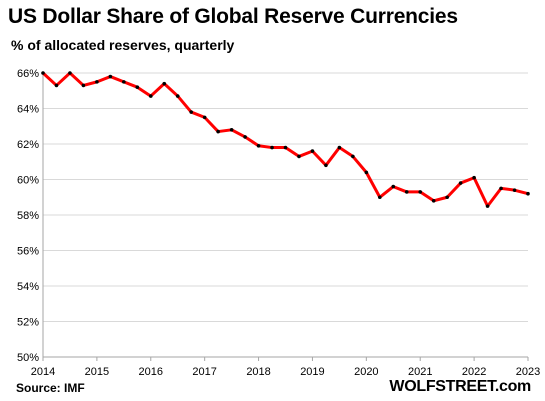  Describe the element at coordinates (366, 372) in the screenshot. I see `x-tick-label-2020: 2020` at that location.